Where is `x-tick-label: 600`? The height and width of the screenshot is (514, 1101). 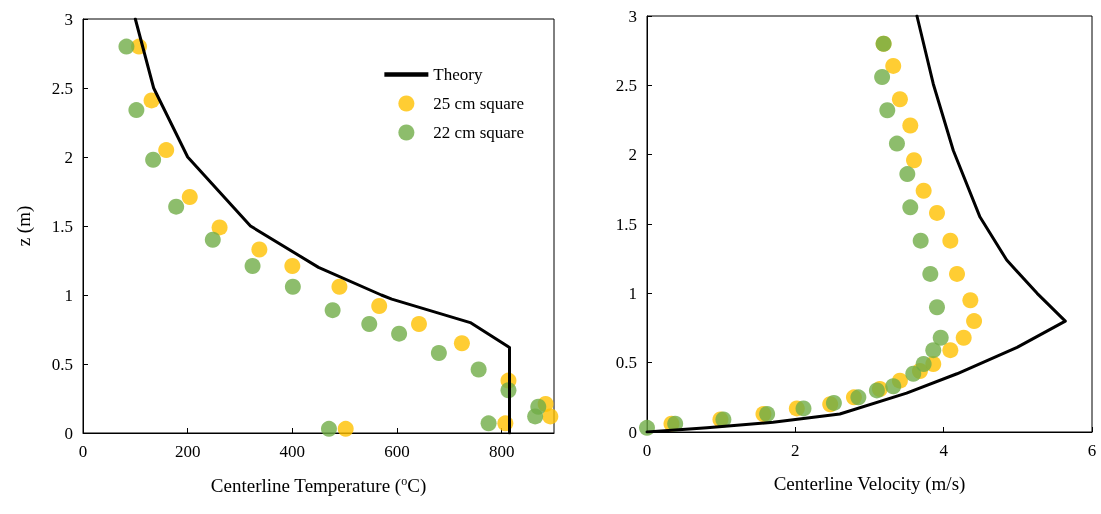 x-tick-label: 600 is located at coordinates (397, 451).